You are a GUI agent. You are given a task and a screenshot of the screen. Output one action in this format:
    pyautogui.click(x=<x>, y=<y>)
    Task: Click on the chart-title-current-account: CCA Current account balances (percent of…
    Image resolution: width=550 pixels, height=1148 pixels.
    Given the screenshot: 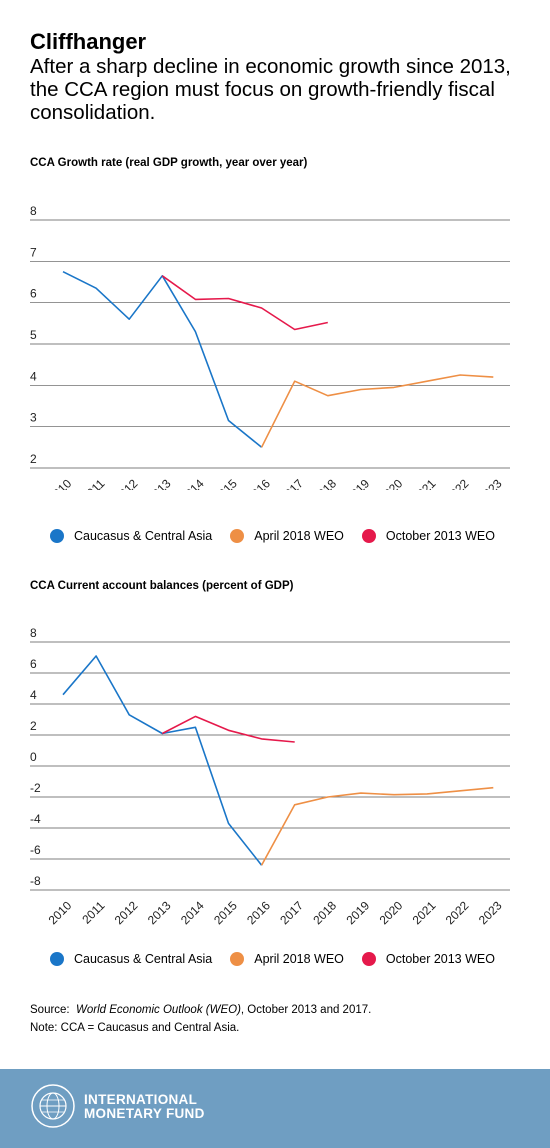 What is the action you would take?
    pyautogui.click(x=162, y=586)
    